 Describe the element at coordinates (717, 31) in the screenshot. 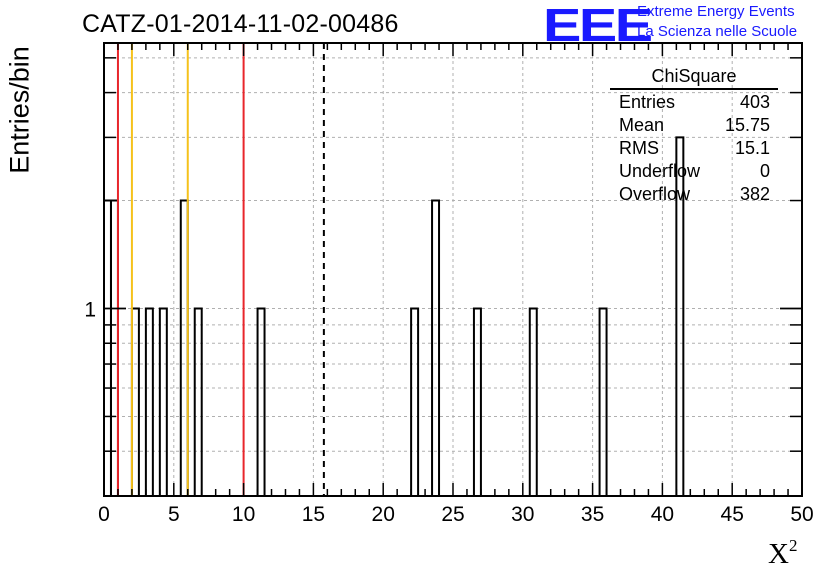

I see `logo-line2: La Scienza nelle Scuole` at that location.